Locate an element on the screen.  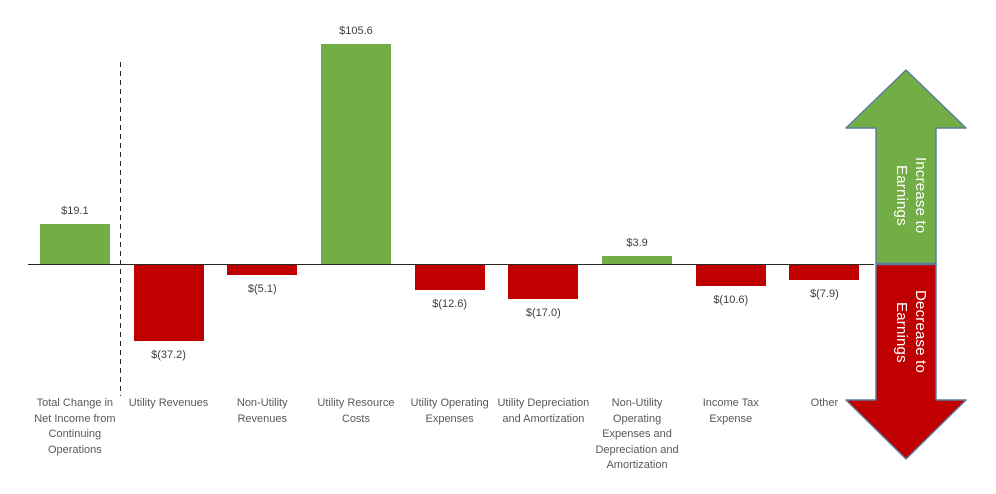
decrease-arrow-label: Decrease to Earnings is located at coordinates (911, 332).